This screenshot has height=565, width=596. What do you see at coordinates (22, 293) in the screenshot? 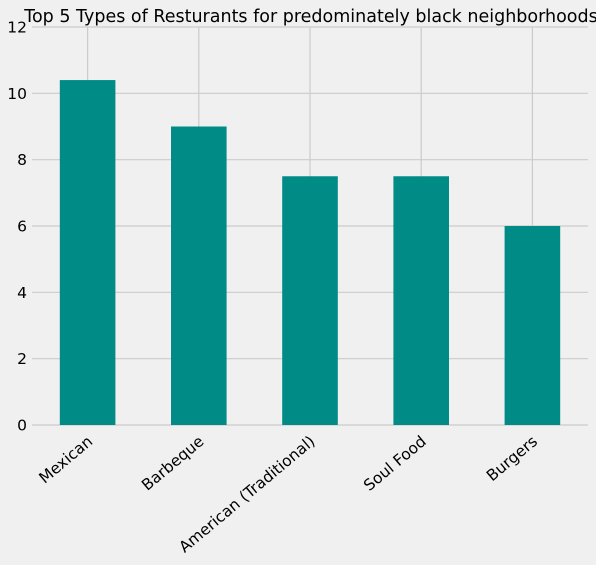
I see `y-tick-label-2: 4` at bounding box center [22, 293].